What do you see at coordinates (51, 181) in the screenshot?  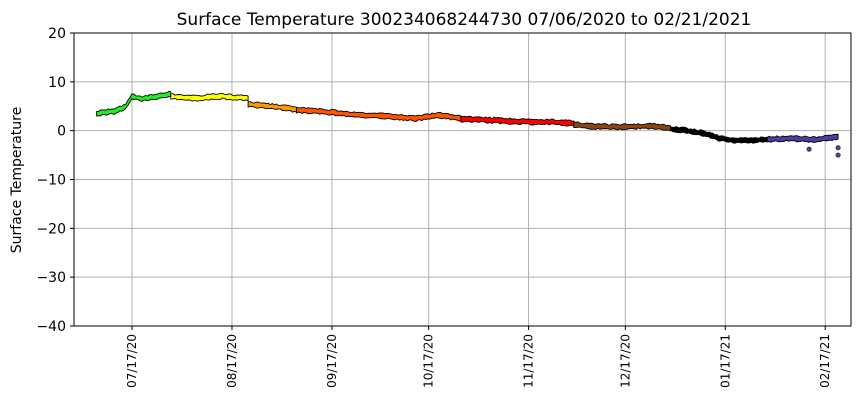 I see `y-tick-label: −10` at bounding box center [51, 181].